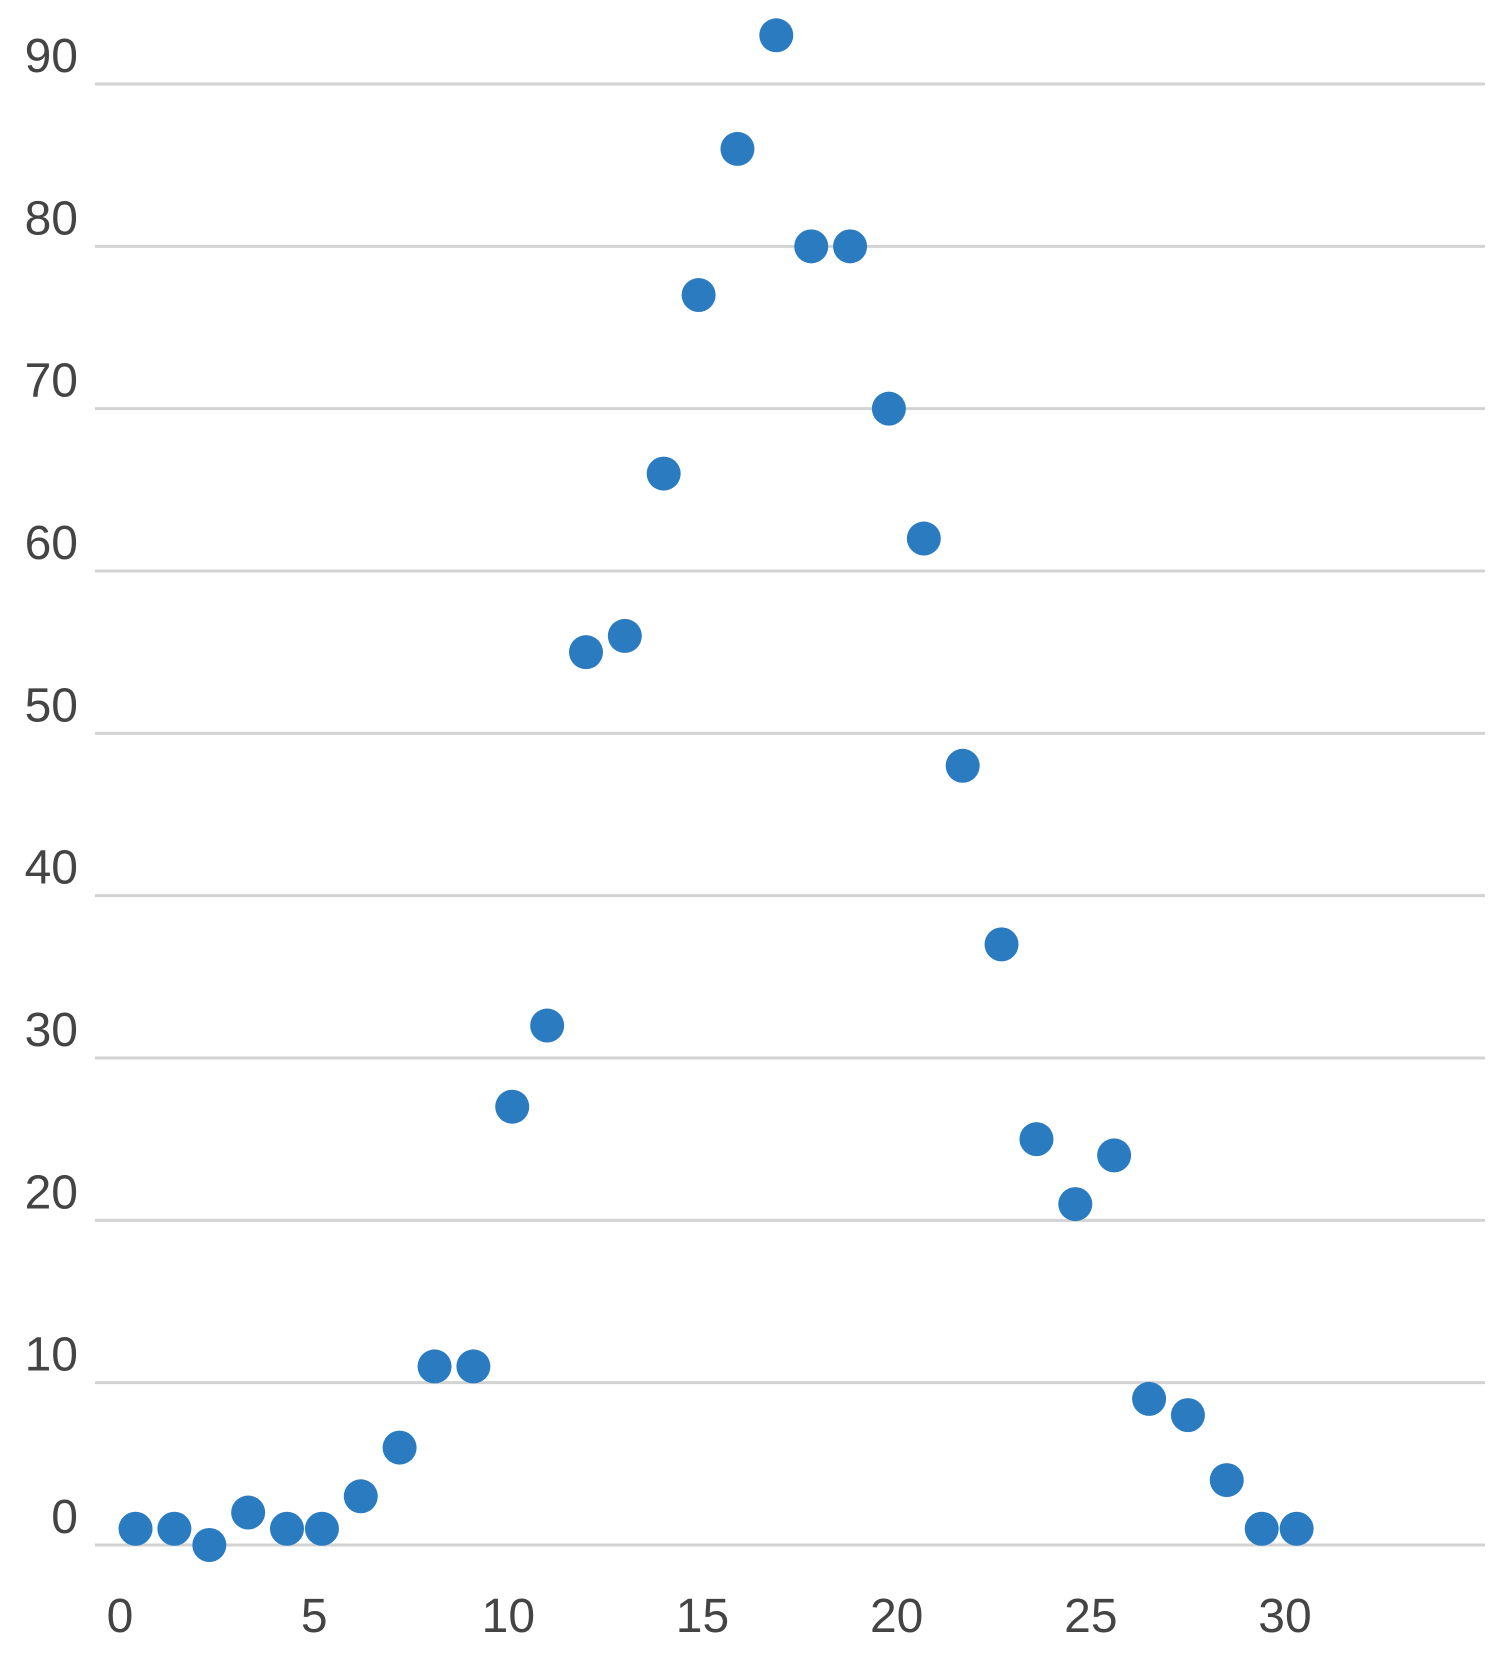 This screenshot has width=1500, height=1662. What do you see at coordinates (51, 1192) in the screenshot?
I see `y-tick-label: 20` at bounding box center [51, 1192].